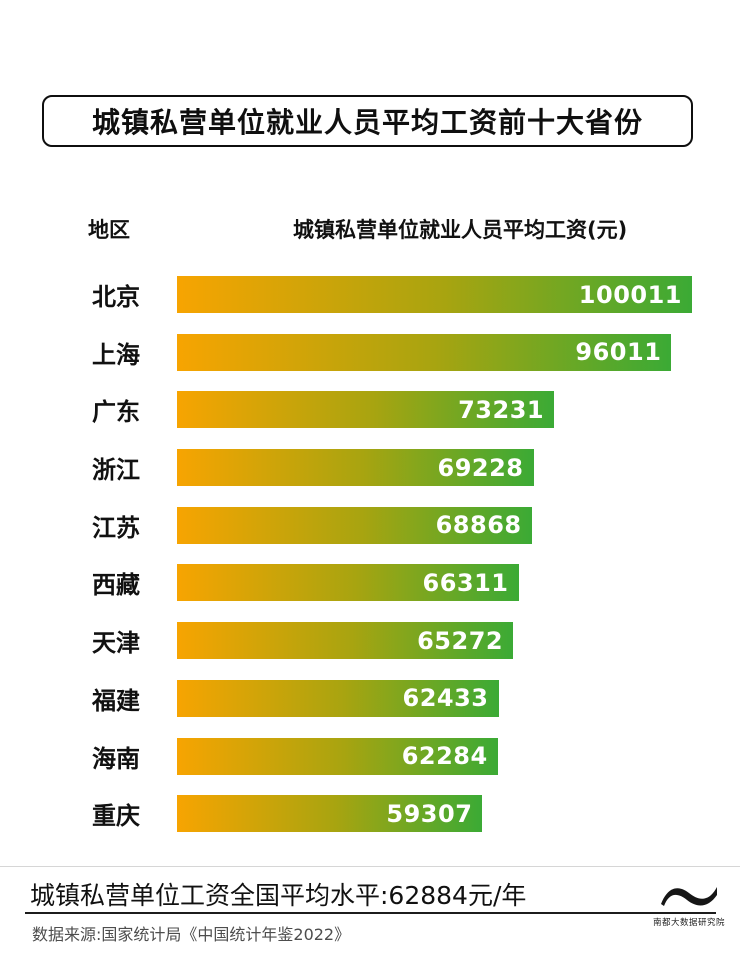  I want to click on divider-line-light, so click(370, 866).